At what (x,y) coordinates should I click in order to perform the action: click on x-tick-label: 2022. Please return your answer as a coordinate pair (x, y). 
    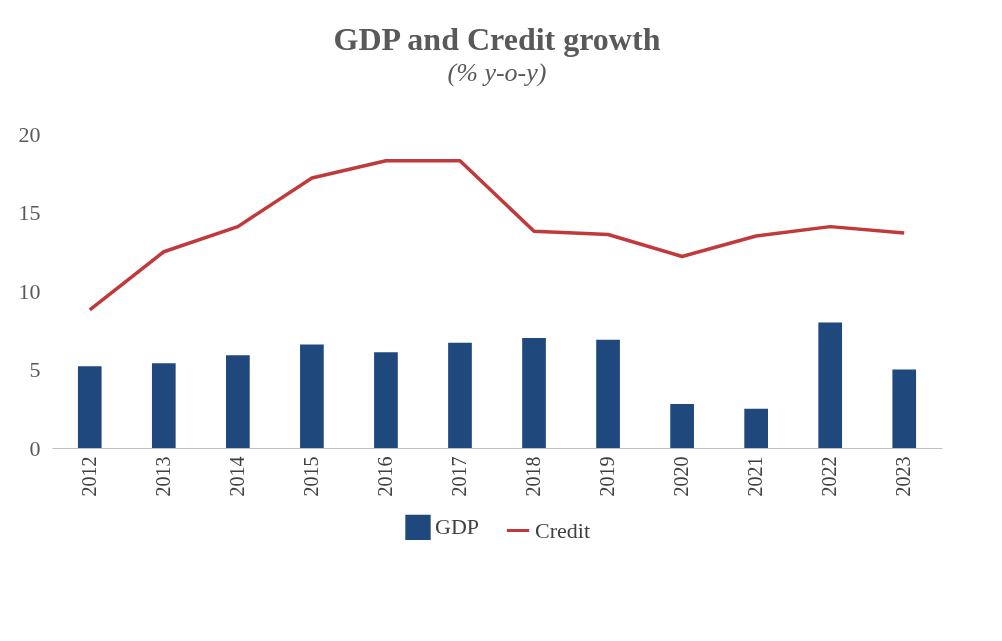
    Looking at the image, I should click on (829, 476).